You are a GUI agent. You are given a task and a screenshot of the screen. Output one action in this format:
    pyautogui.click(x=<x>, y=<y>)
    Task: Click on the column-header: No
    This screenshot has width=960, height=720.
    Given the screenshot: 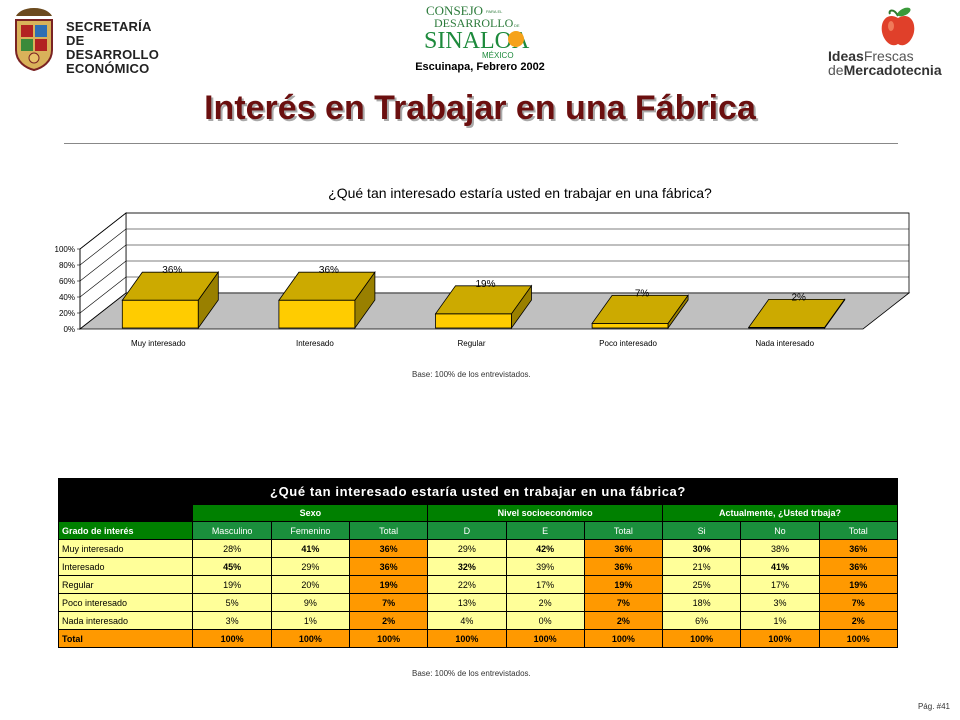 What is the action you would take?
    pyautogui.click(x=780, y=530)
    